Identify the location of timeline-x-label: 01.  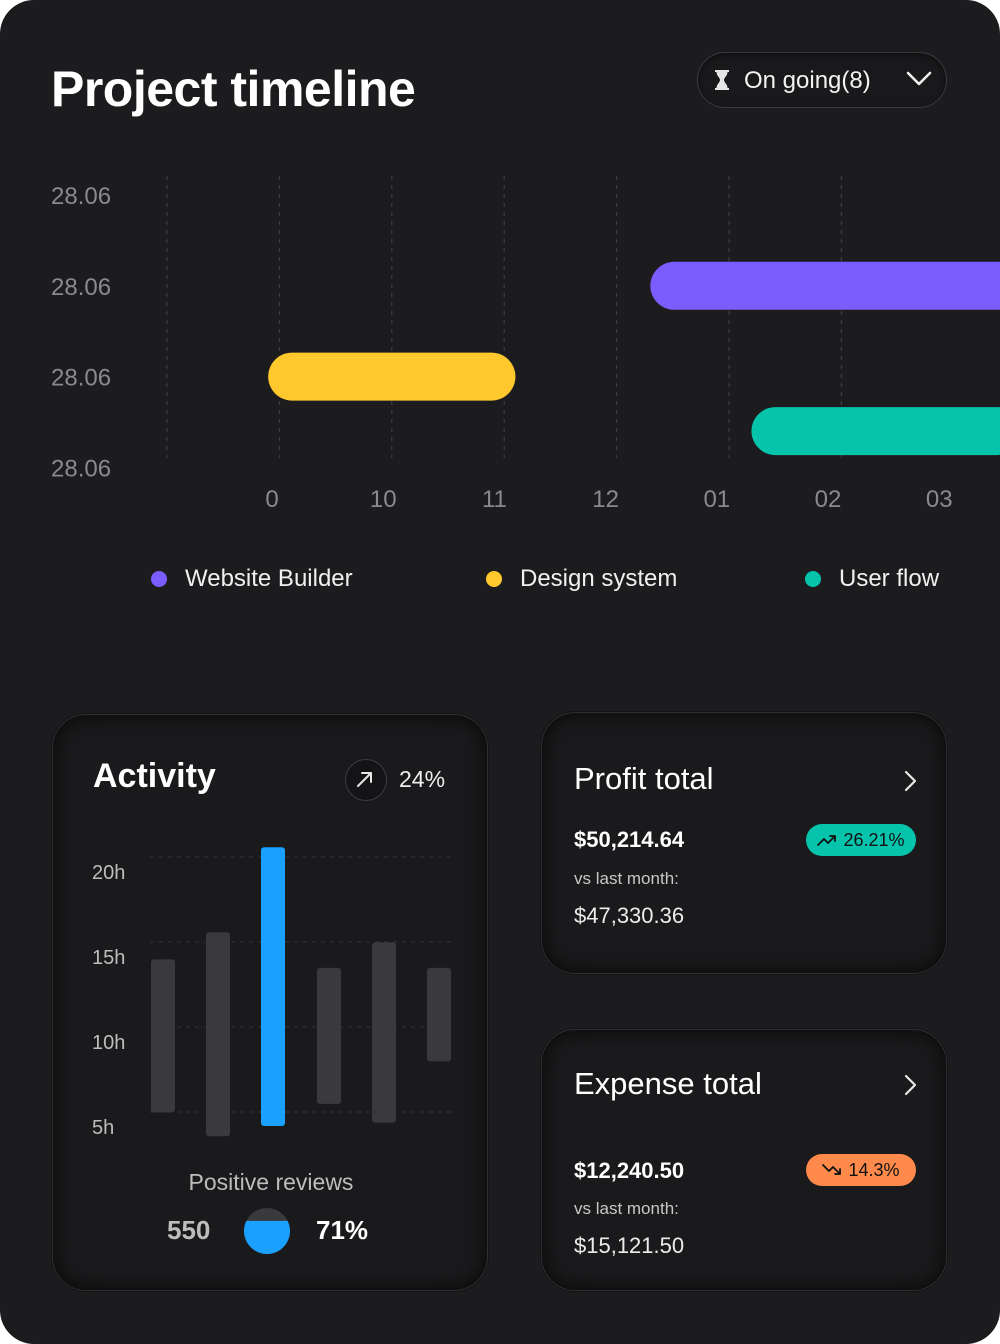
(716, 499).